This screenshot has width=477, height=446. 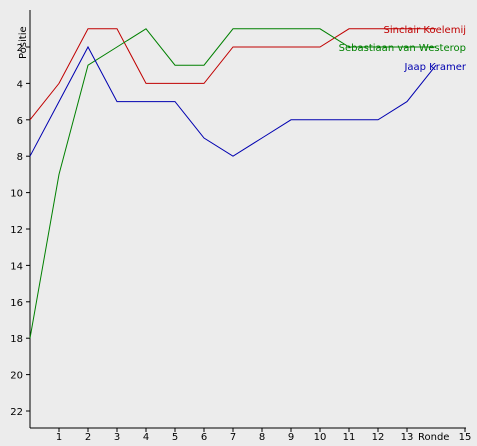 What do you see at coordinates (16, 412) in the screenshot?
I see `y-tick-label: 22` at bounding box center [16, 412].